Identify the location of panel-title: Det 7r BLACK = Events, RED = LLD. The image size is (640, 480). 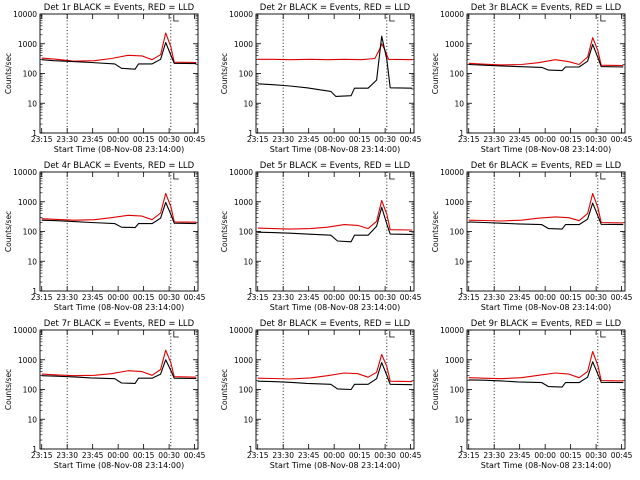
(119, 324).